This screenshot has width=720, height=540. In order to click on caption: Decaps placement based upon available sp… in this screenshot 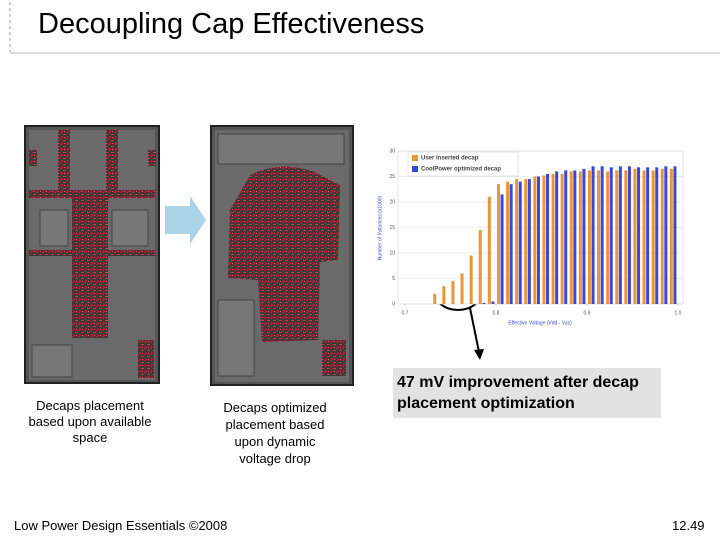, I will do `click(90, 421)`.